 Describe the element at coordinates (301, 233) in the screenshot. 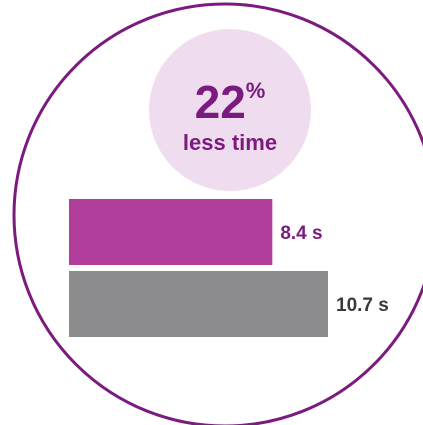

I see `bar-1-label: 8.4 s` at that location.